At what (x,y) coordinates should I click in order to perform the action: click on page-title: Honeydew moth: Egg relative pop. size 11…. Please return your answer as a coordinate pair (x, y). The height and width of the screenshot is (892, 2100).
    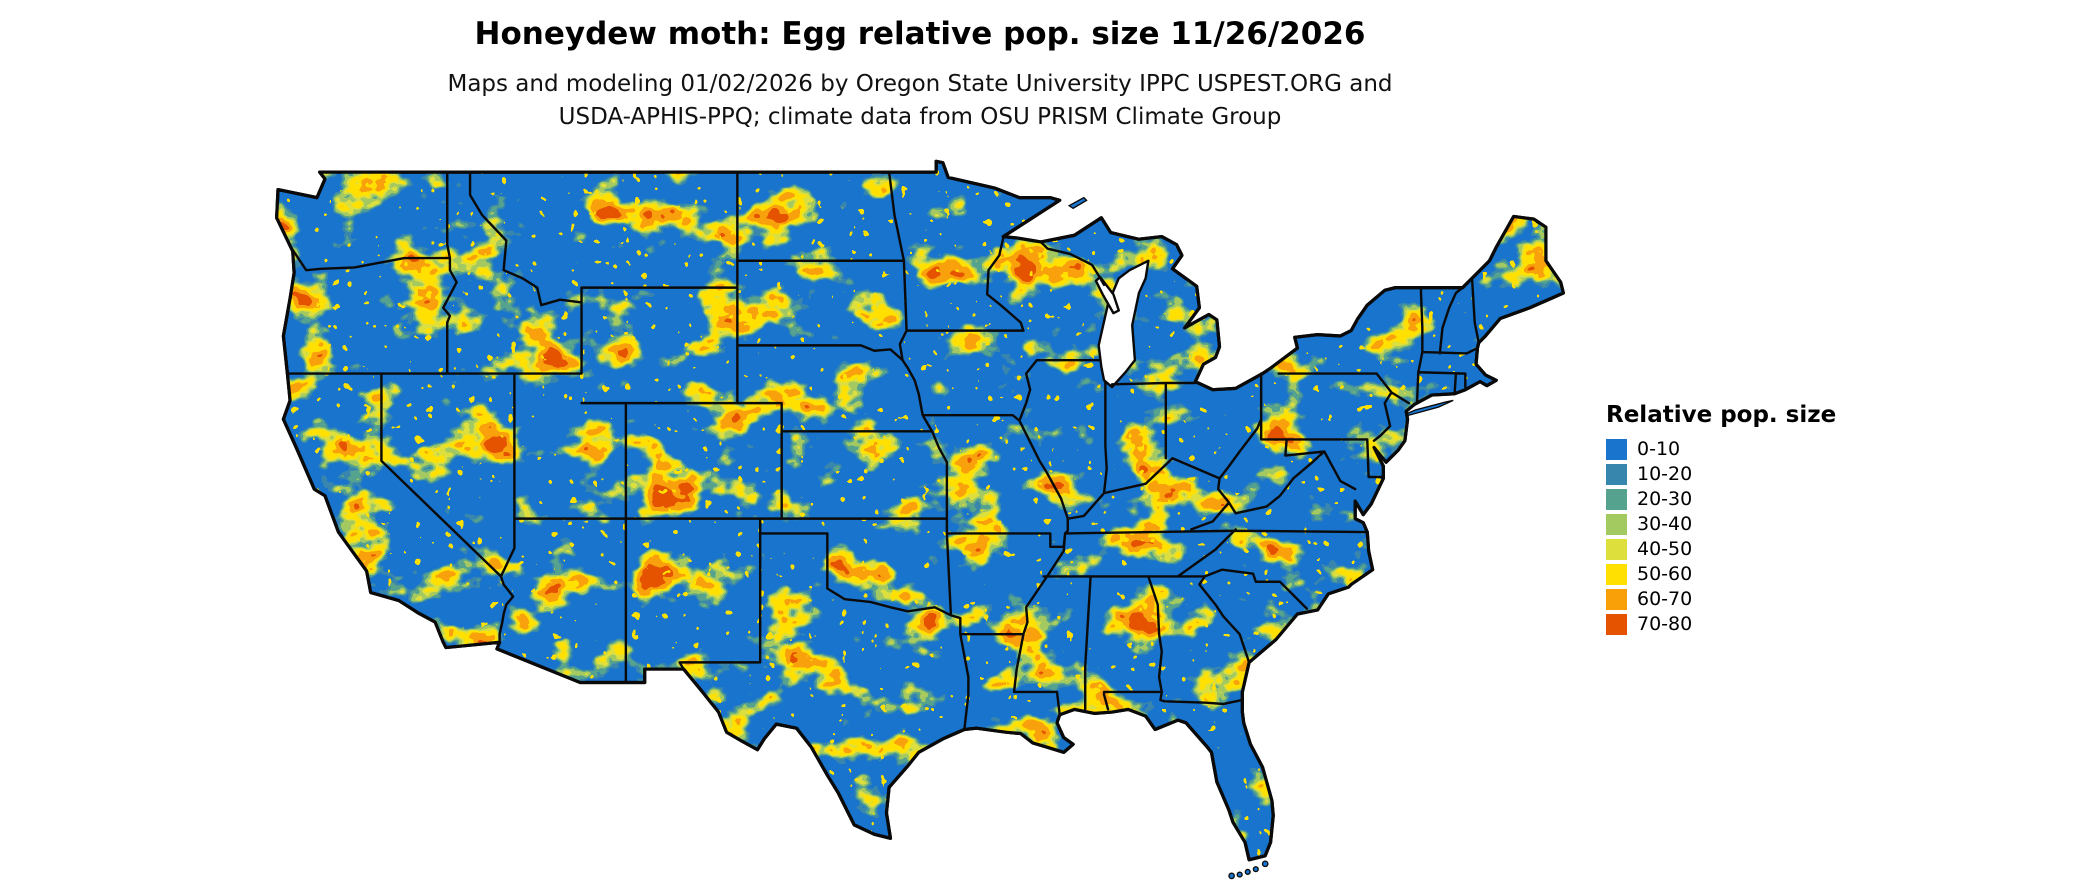
    Looking at the image, I should click on (920, 34).